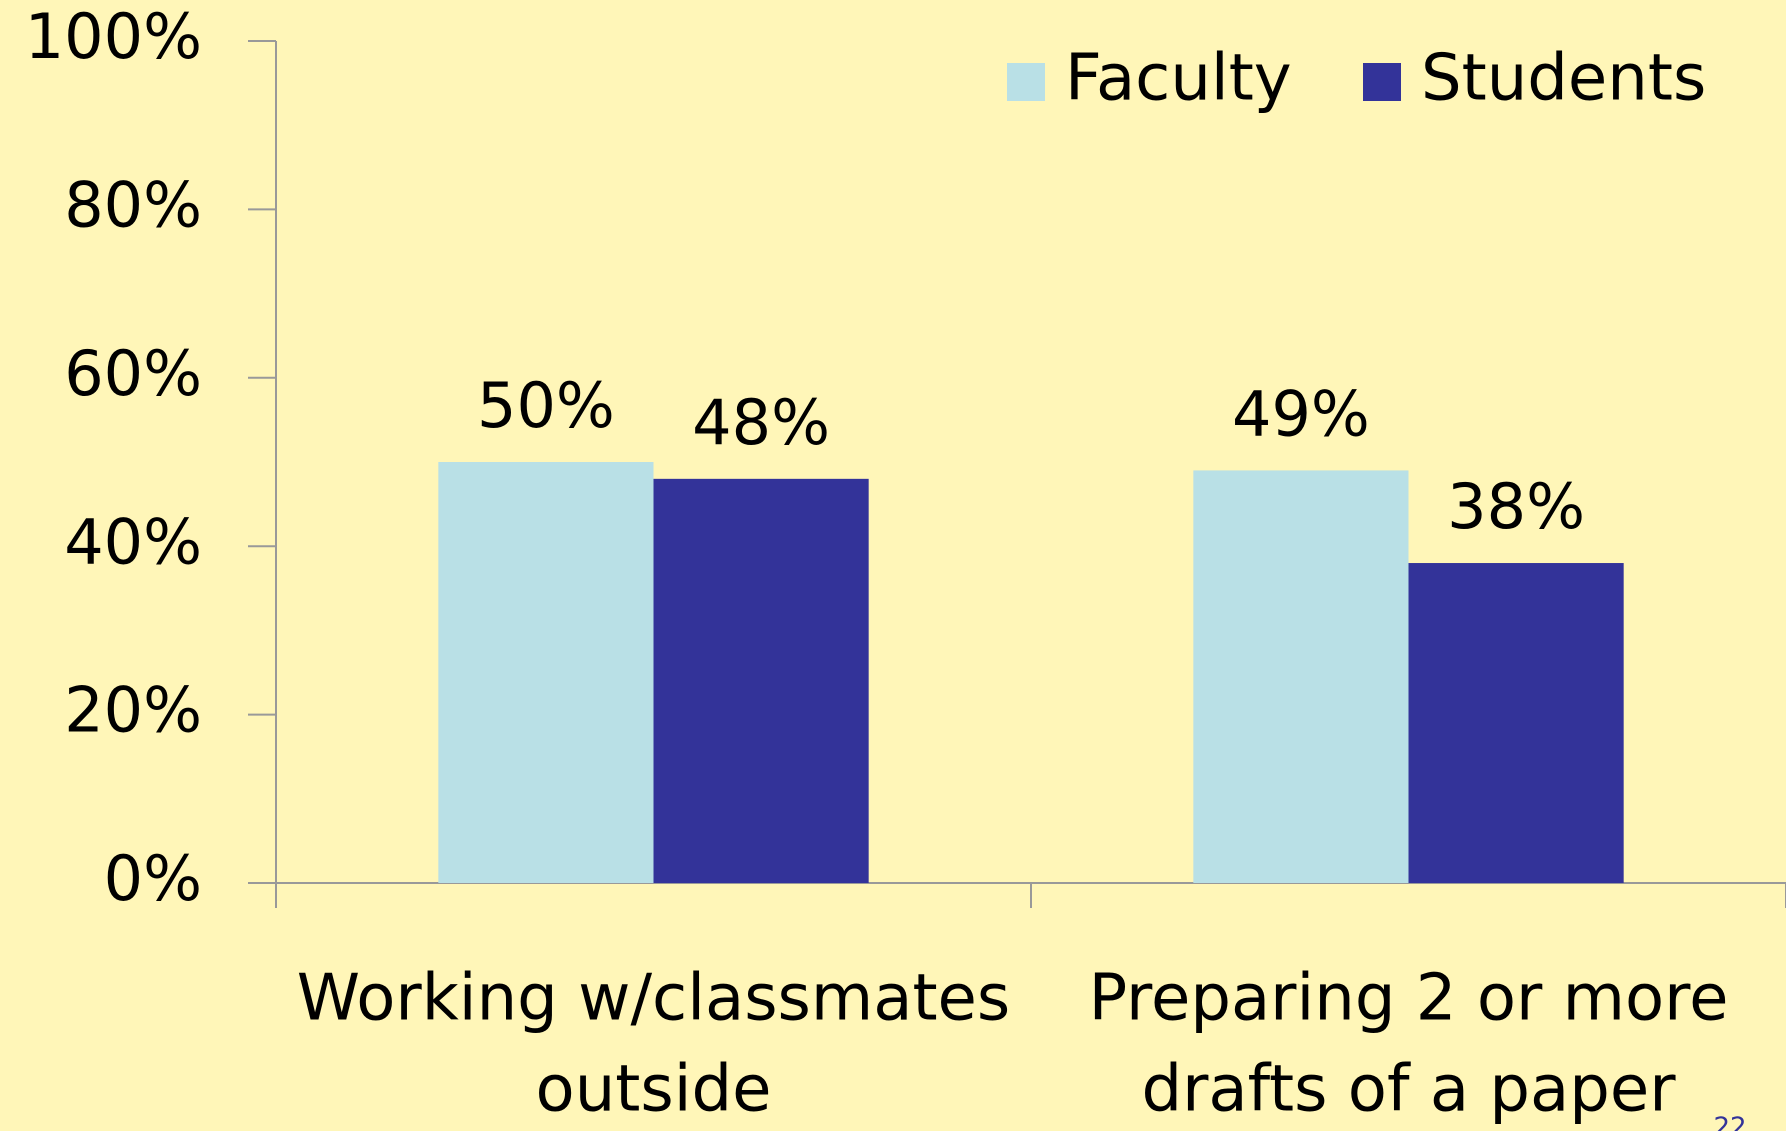 The height and width of the screenshot is (1131, 1786). I want to click on y-tick-label: 60%, so click(133, 373).